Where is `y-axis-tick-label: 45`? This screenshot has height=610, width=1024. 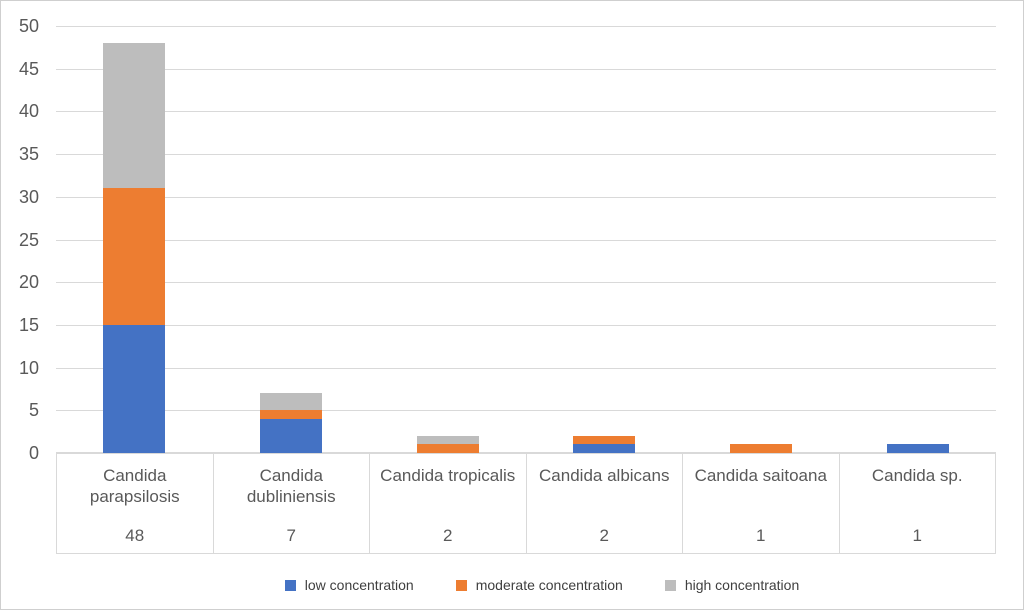 y-axis-tick-label: 45 is located at coordinates (28, 68).